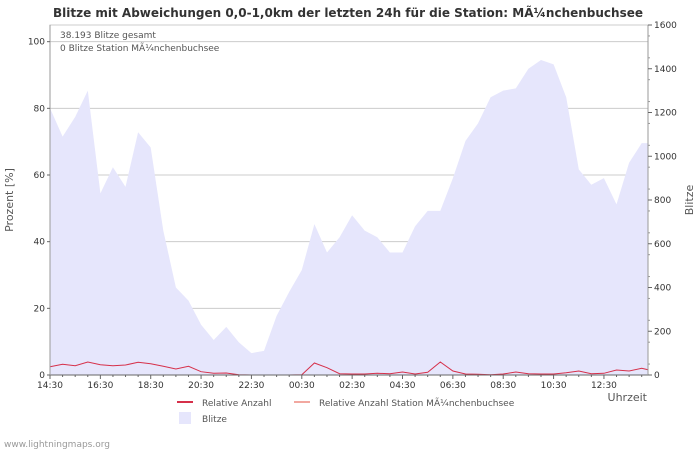 Image resolution: width=700 pixels, height=450 pixels. I want to click on x-tick-label: 16:30, so click(100, 386).